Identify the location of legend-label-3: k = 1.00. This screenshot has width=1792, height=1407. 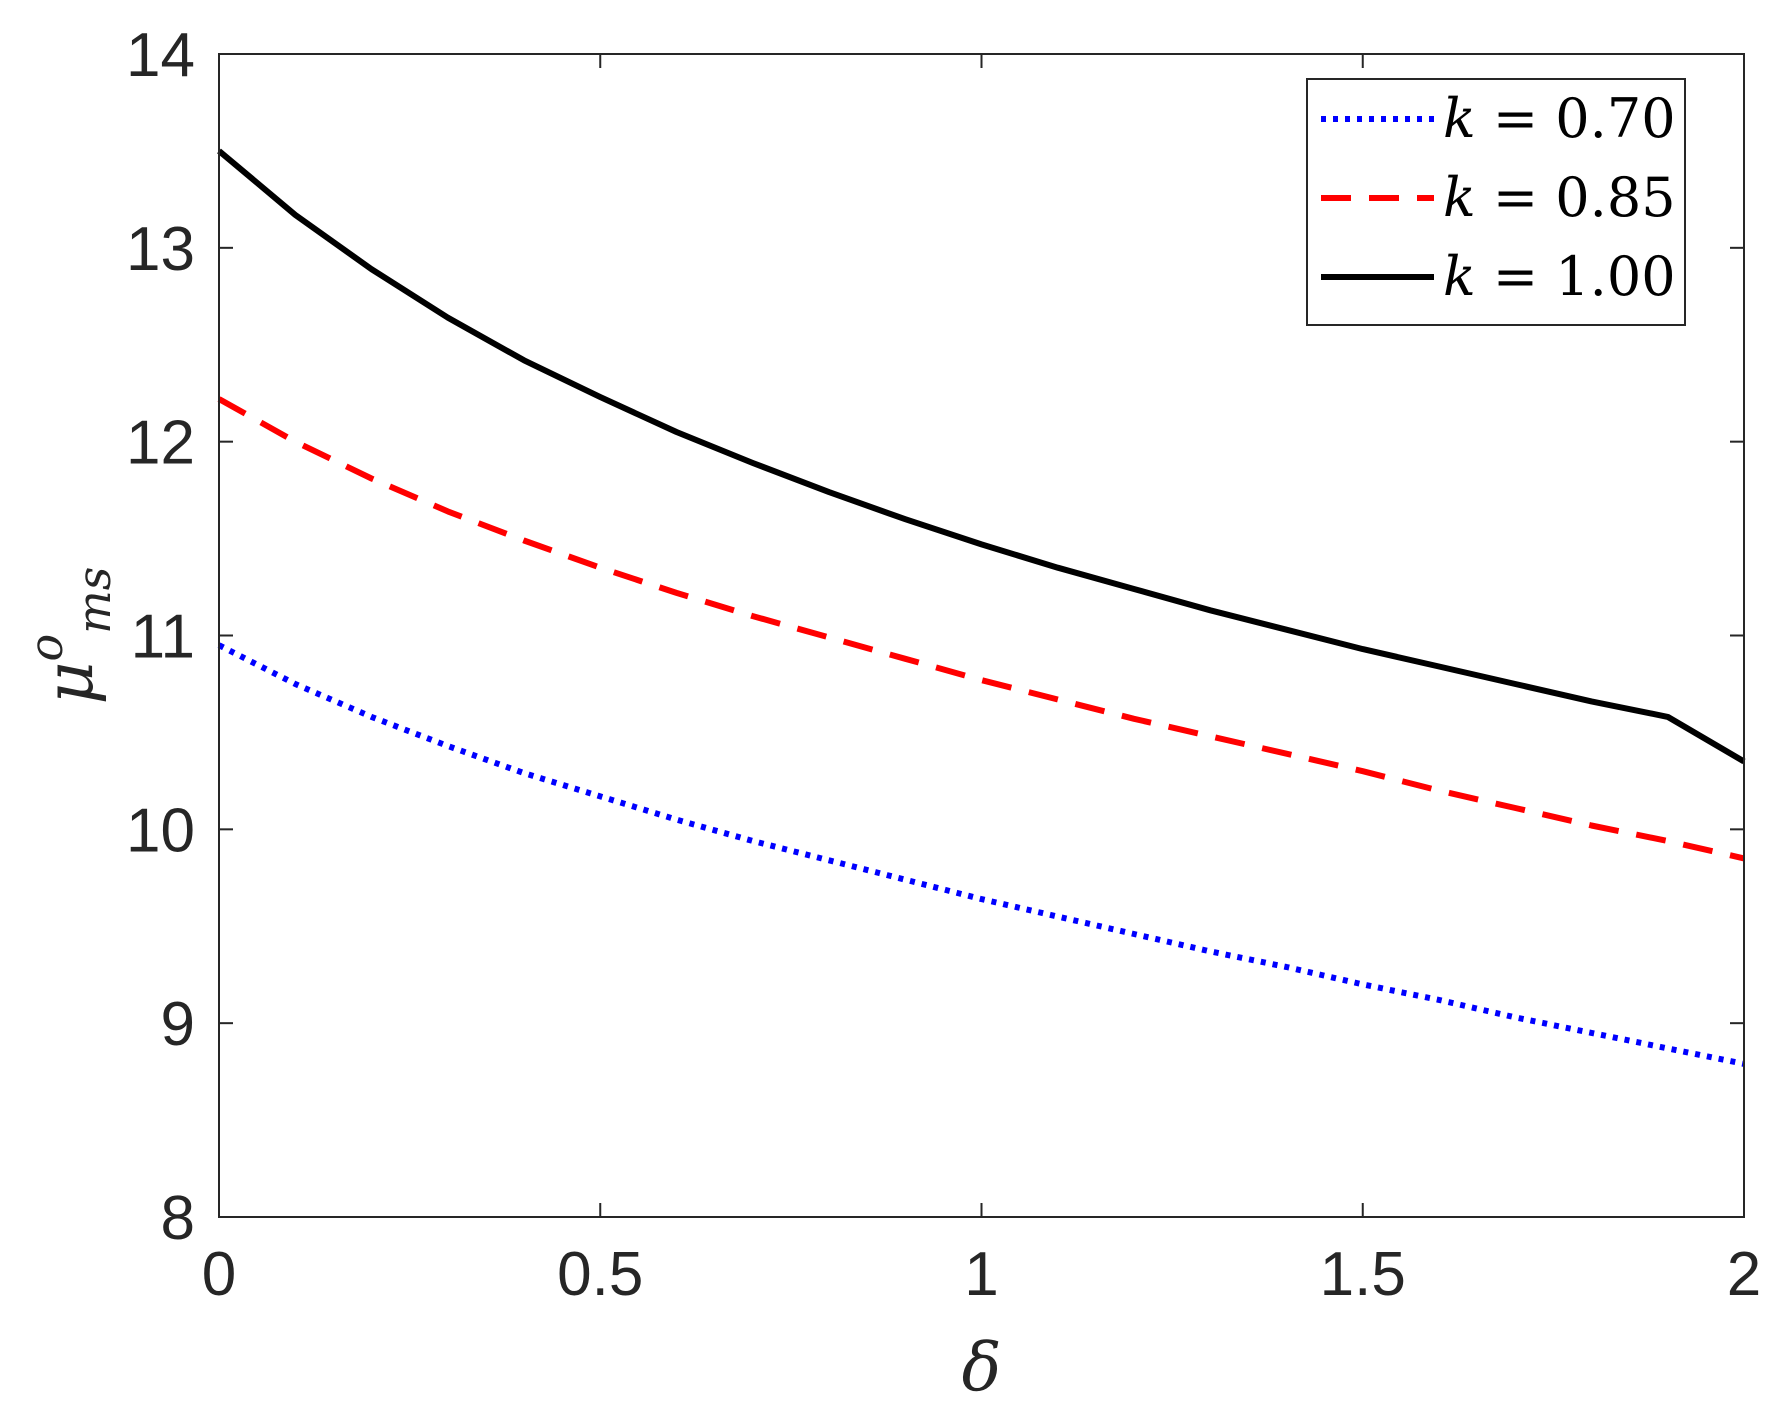
(1559, 276).